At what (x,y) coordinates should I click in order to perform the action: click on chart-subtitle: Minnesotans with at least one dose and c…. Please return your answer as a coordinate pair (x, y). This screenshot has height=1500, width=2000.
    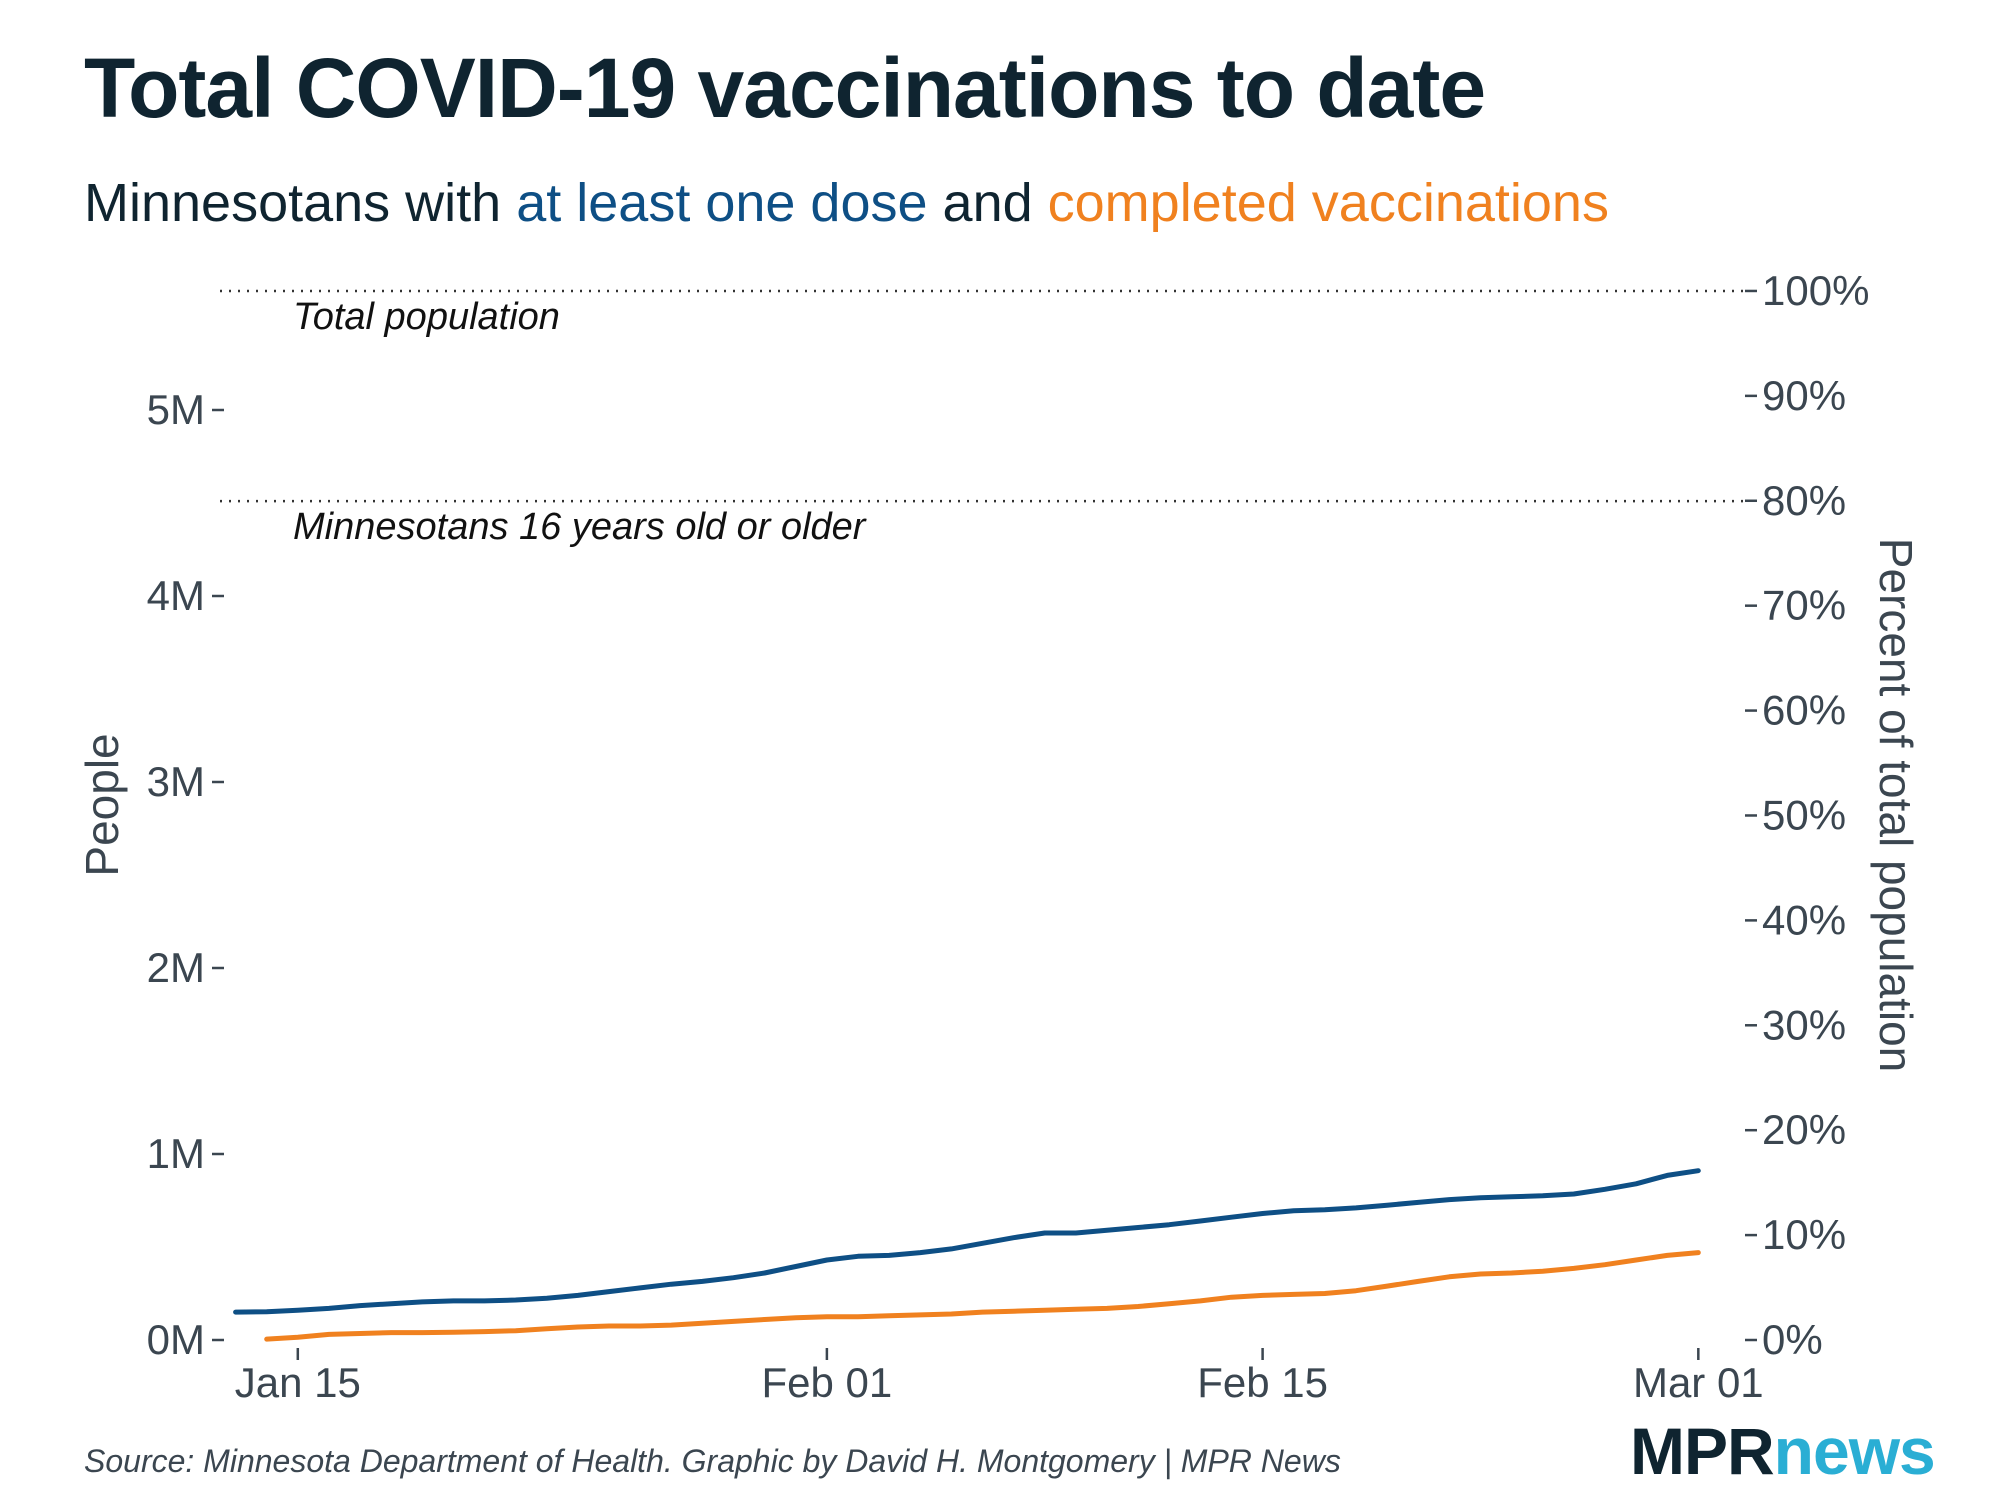
    Looking at the image, I should click on (846, 203).